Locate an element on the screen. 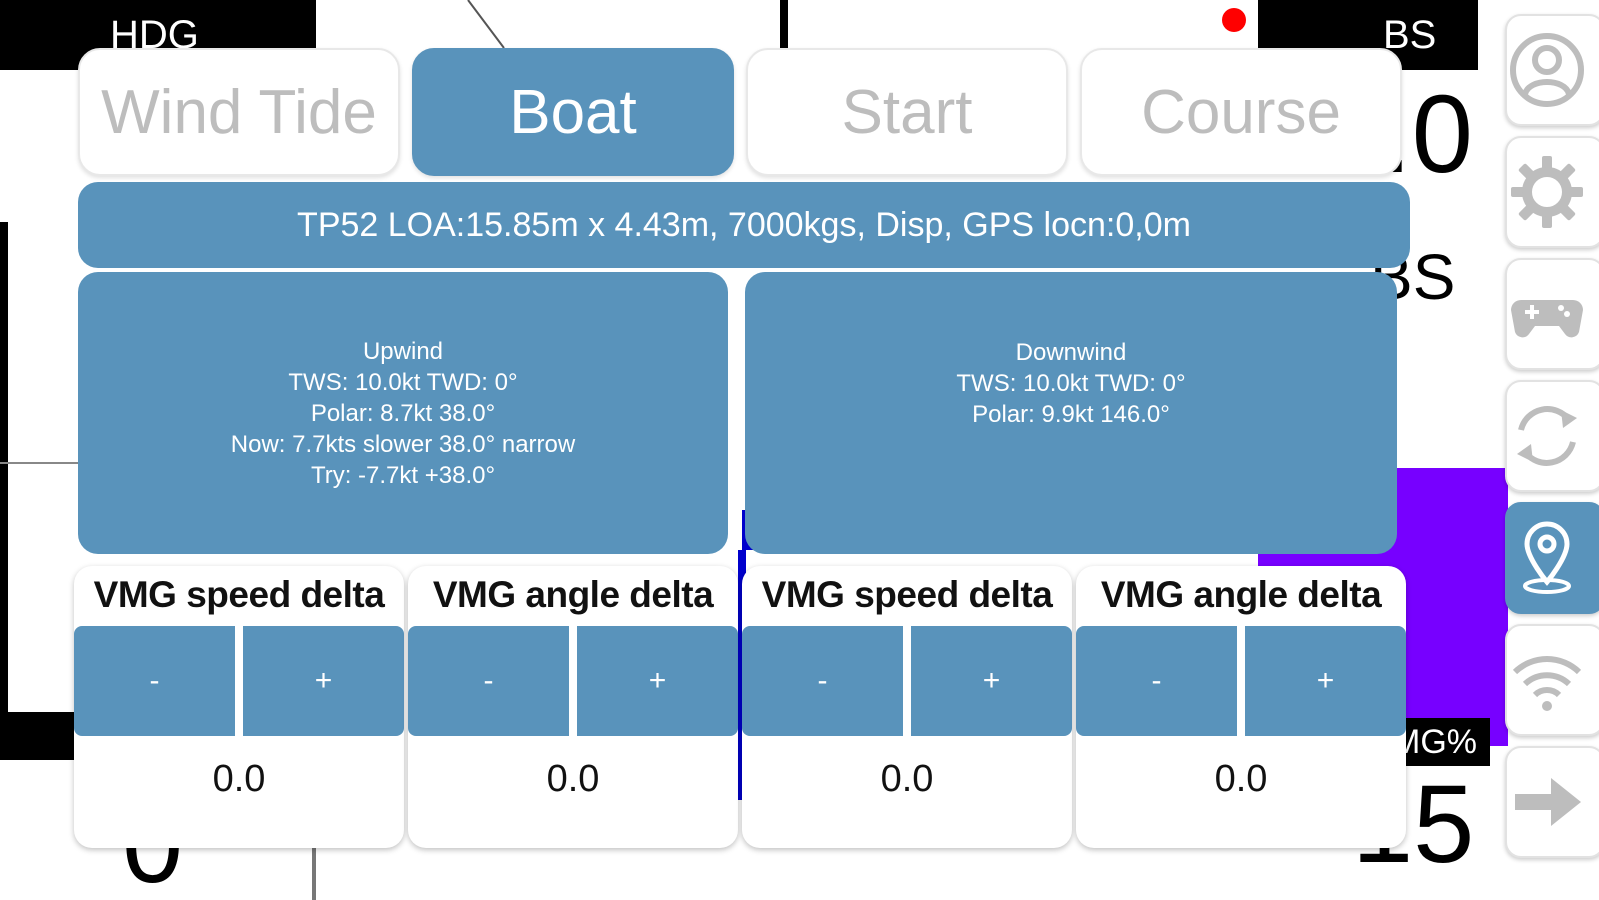  next-button is located at coordinates (1552, 802).